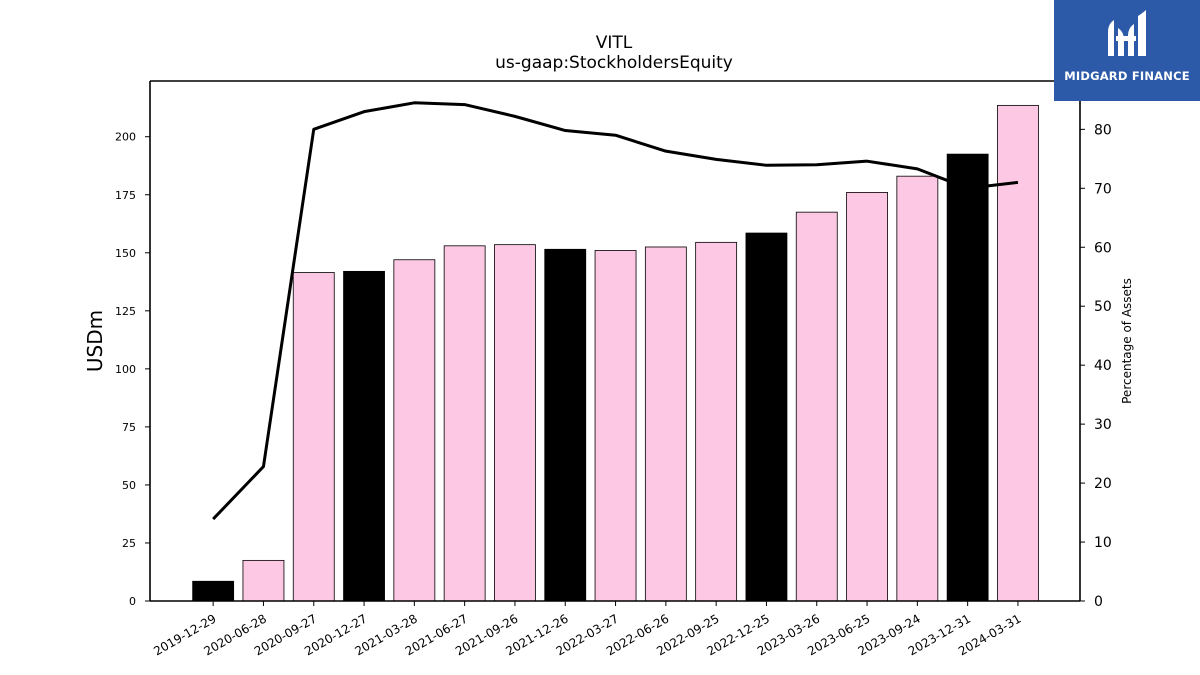 Image resolution: width=1200 pixels, height=675 pixels. Describe the element at coordinates (614, 63) in the screenshot. I see `chart-subtitle: us-gaap:StockholdersEquity` at that location.